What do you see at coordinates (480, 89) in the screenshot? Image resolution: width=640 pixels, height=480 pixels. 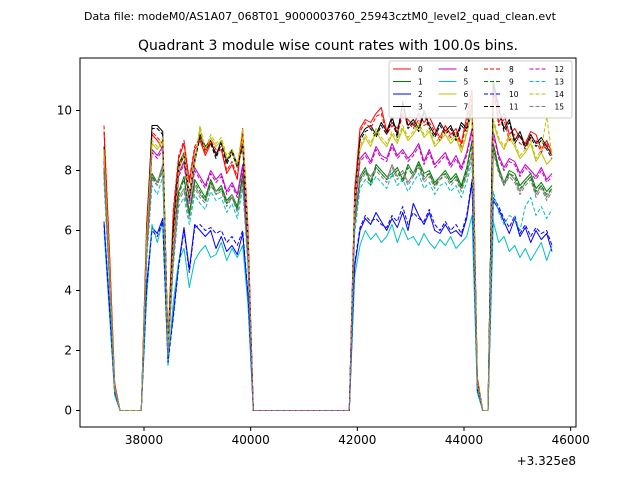 I see `legend-box` at bounding box center [480, 89].